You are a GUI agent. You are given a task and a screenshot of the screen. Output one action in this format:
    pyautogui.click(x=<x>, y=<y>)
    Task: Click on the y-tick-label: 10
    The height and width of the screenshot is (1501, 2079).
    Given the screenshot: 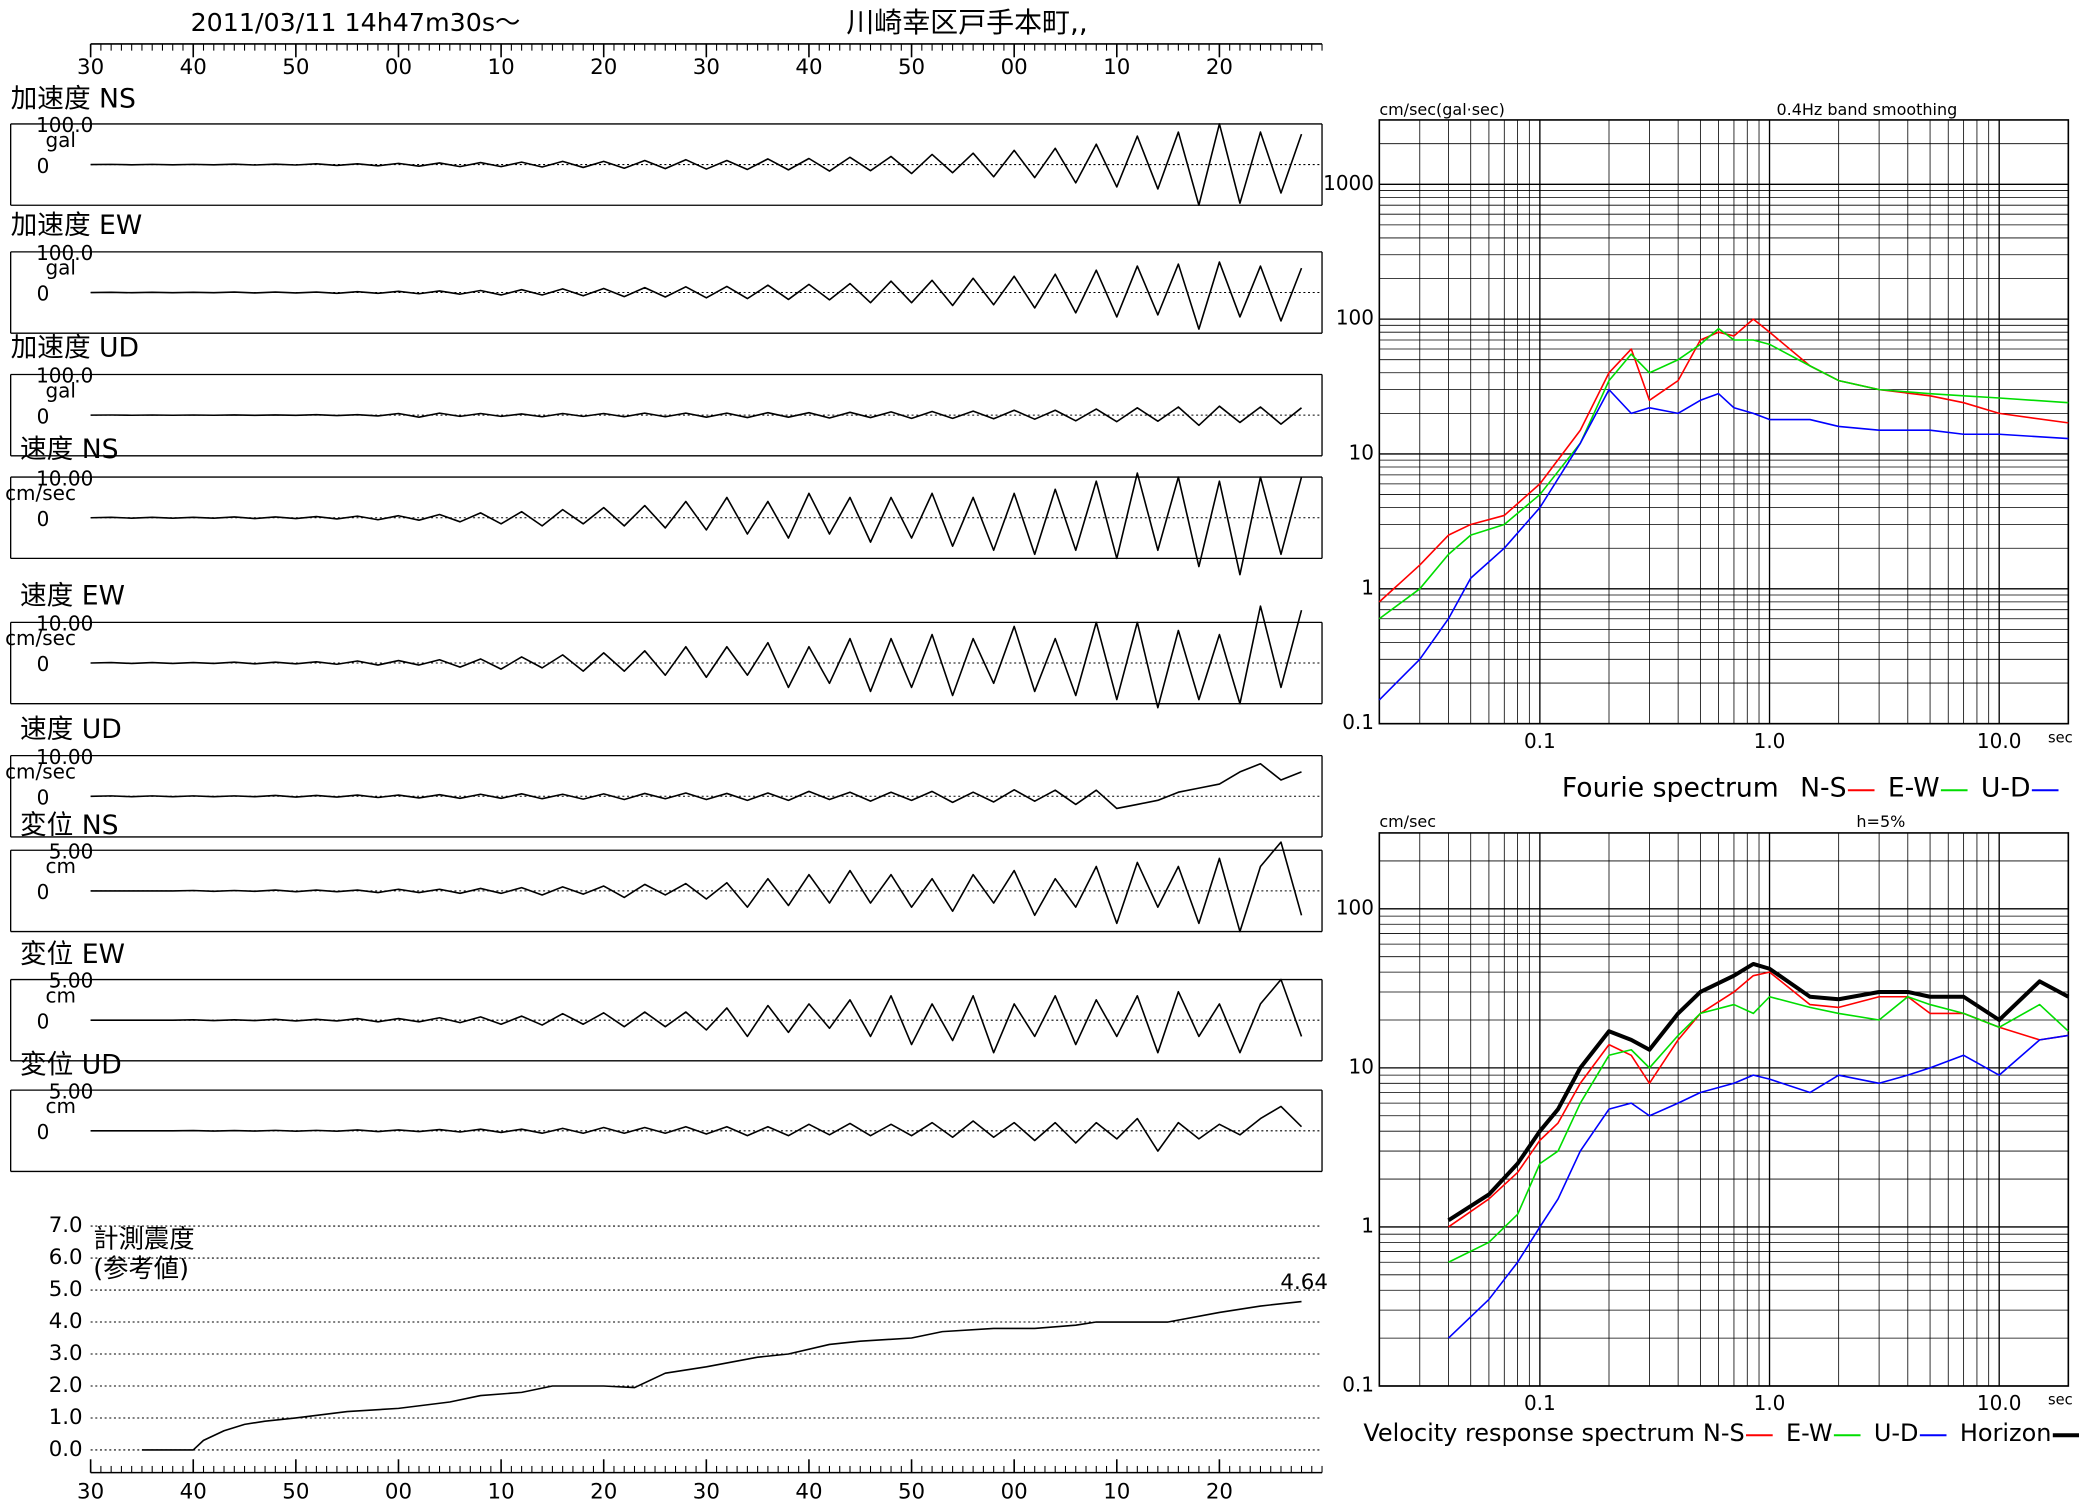 What is the action you would take?
    pyautogui.click(x=1361, y=1066)
    